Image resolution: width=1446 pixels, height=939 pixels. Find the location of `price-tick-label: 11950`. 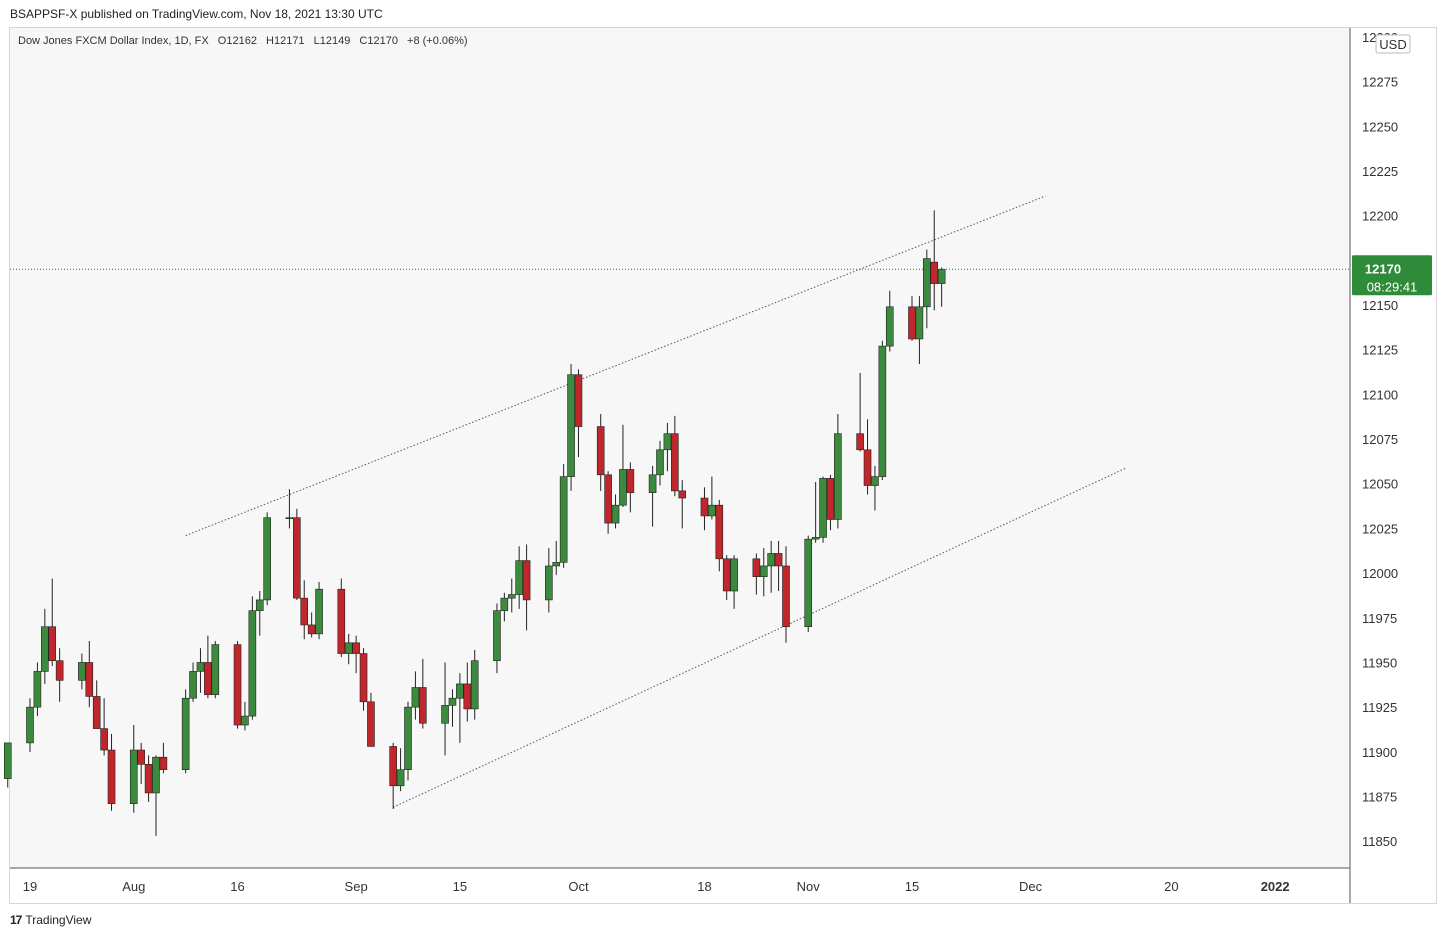

price-tick-label: 11950 is located at coordinates (1379, 662).